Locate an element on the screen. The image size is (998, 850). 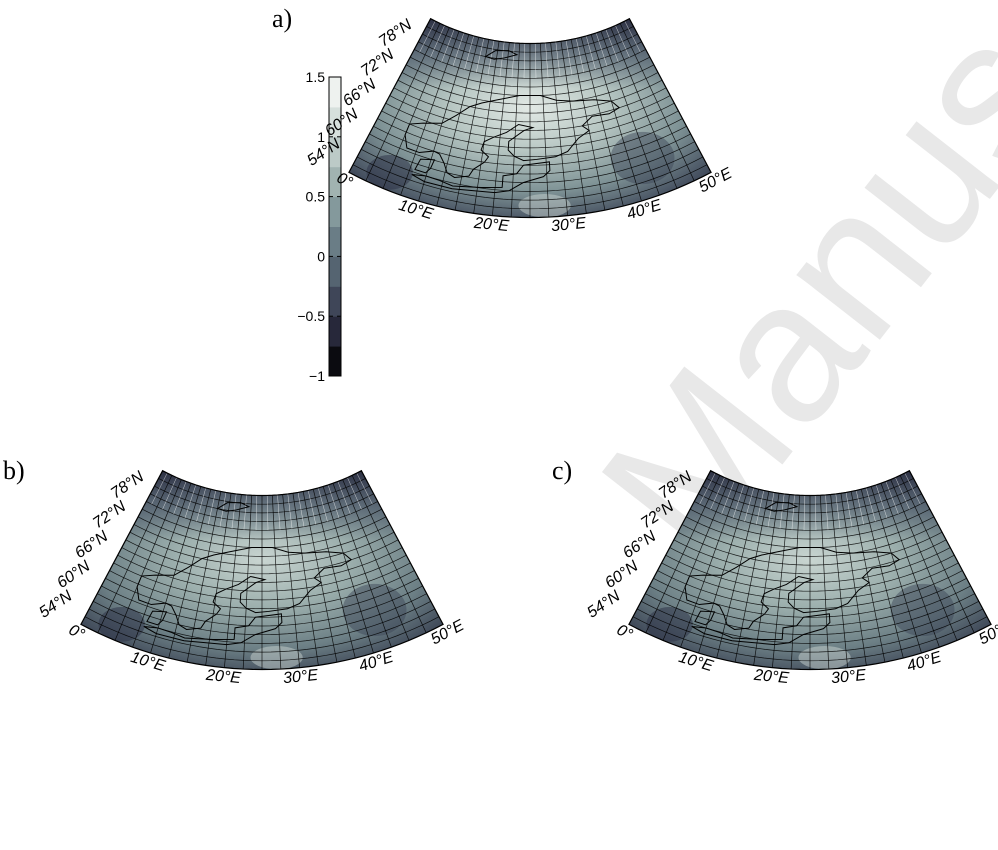
longitude-label: 20°E is located at coordinates (223, 677).